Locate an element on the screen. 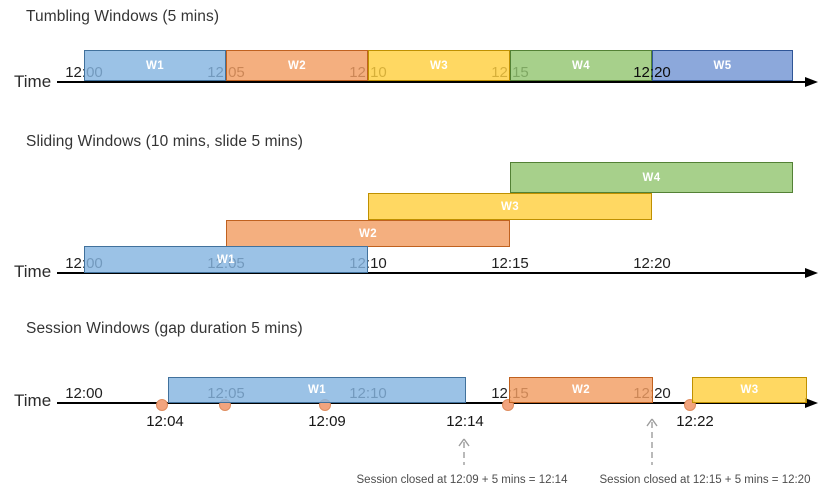 Image resolution: width=829 pixels, height=498 pixels. session-time-axis-label: Time is located at coordinates (33, 400).